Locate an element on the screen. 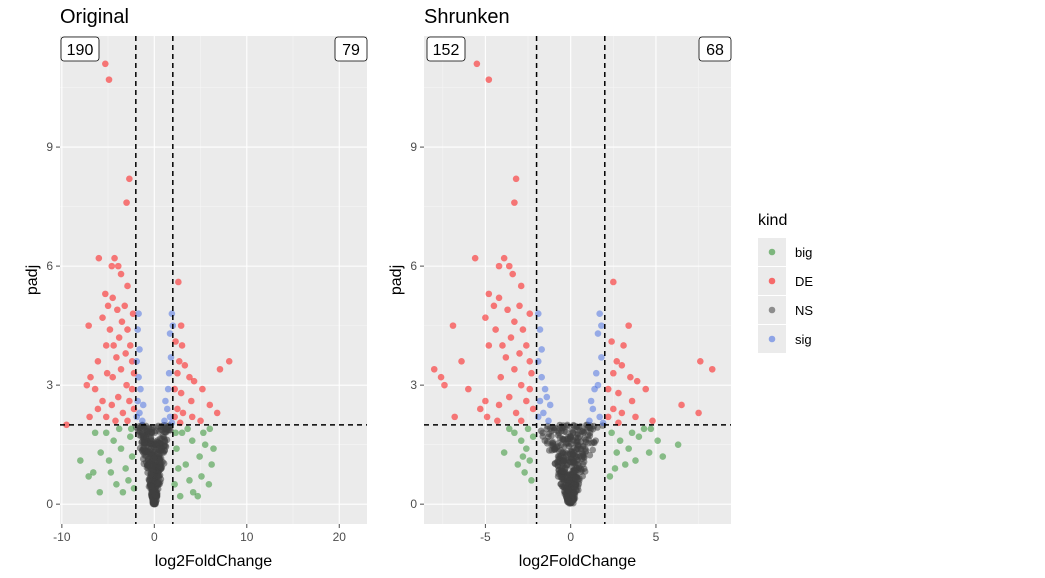 This screenshot has width=1045, height=578. count-label-right: 68 is located at coordinates (715, 49).